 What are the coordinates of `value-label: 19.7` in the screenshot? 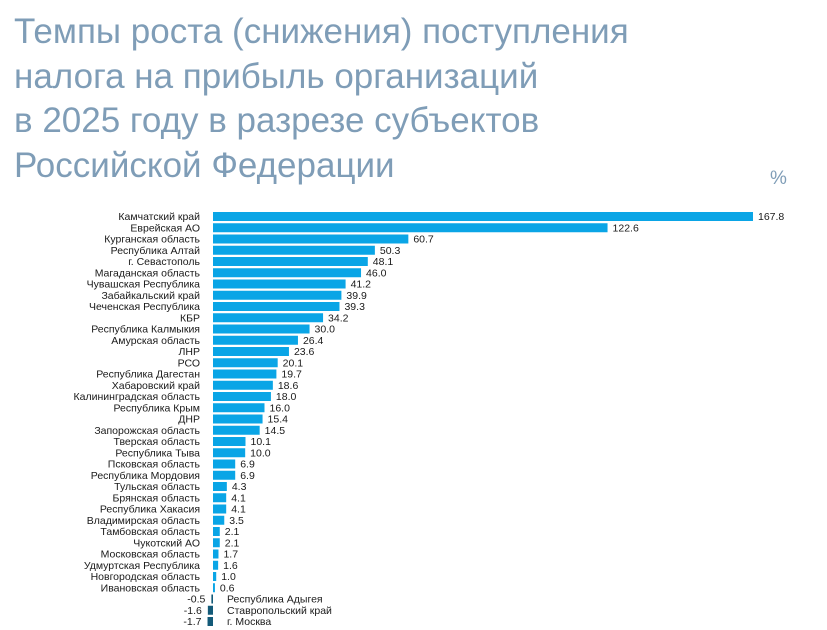 It's located at (291, 375).